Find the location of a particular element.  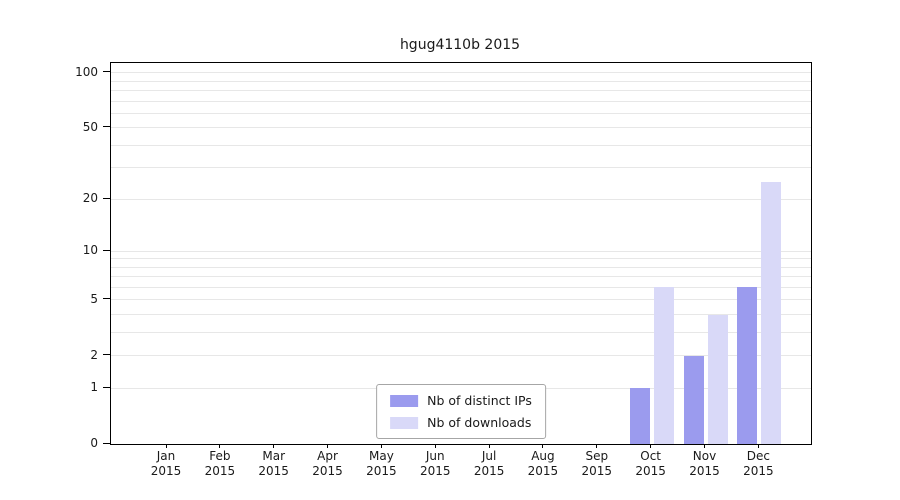

legend: Nb of distinct IPs Nb of downloads is located at coordinates (461, 411).